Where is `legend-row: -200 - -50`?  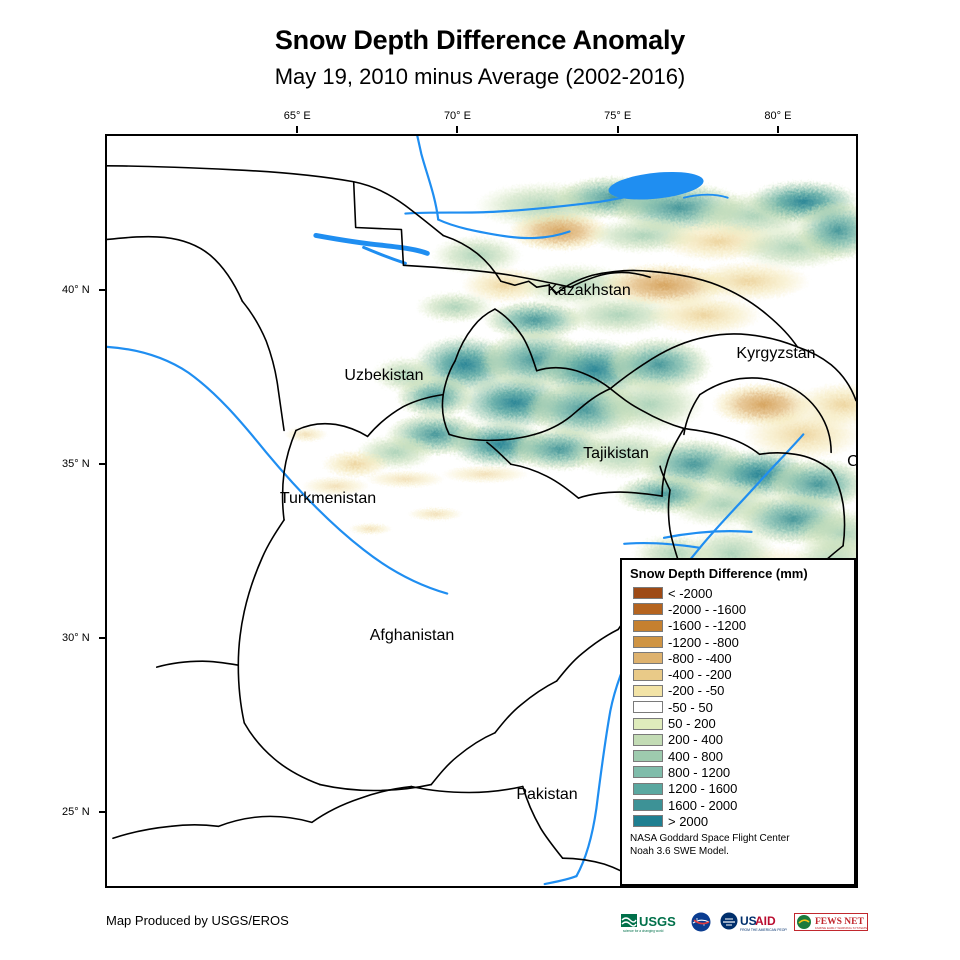
legend-row: -200 - -50 is located at coordinates (738, 691).